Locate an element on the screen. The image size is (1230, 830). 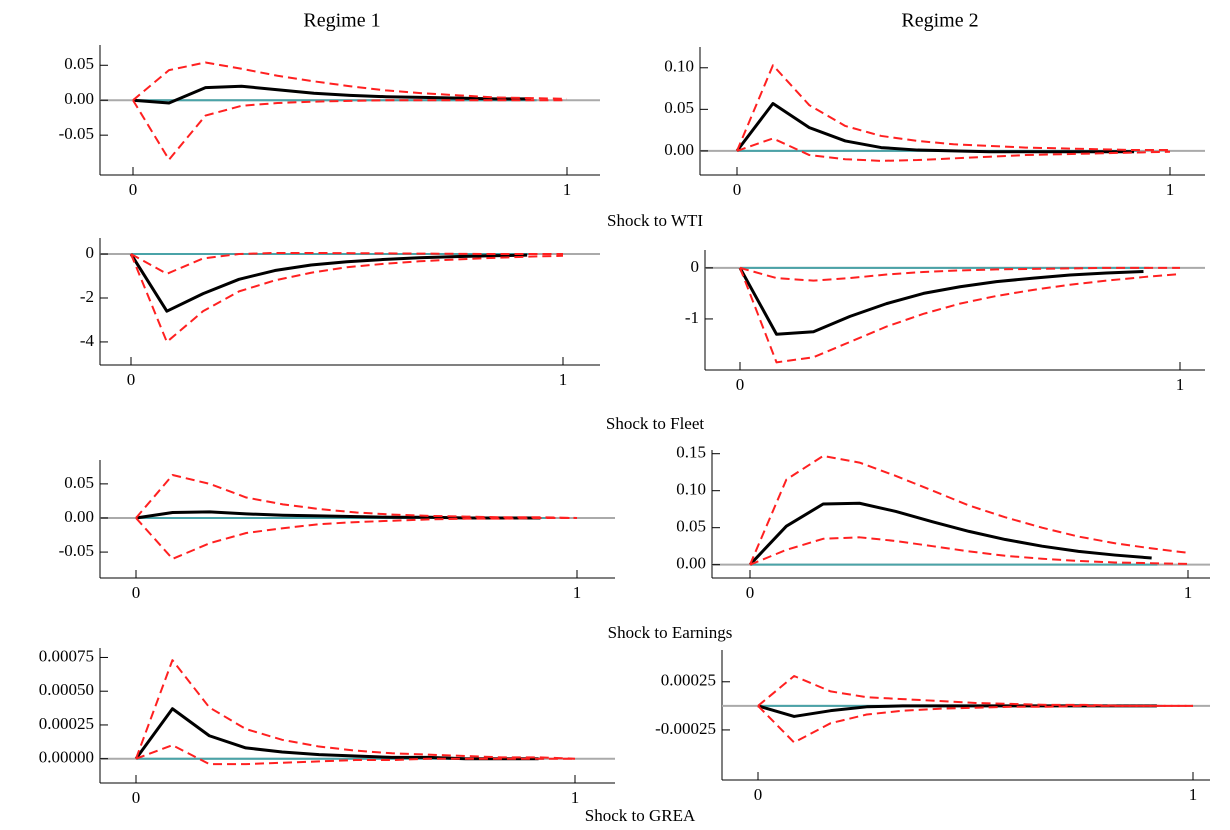
column-title: Regime 2 is located at coordinates (939, 21).